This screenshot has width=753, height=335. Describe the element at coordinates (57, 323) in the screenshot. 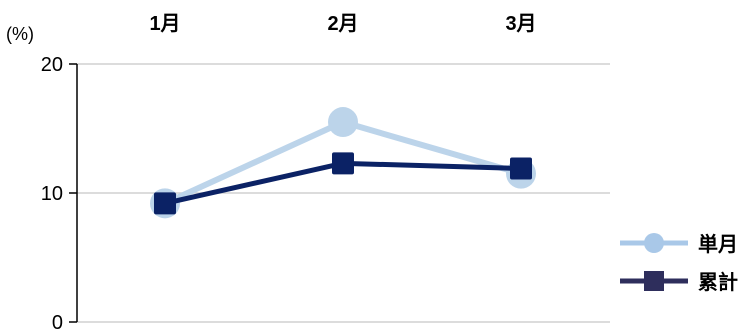

I see `y-tick-label-0: 0` at that location.